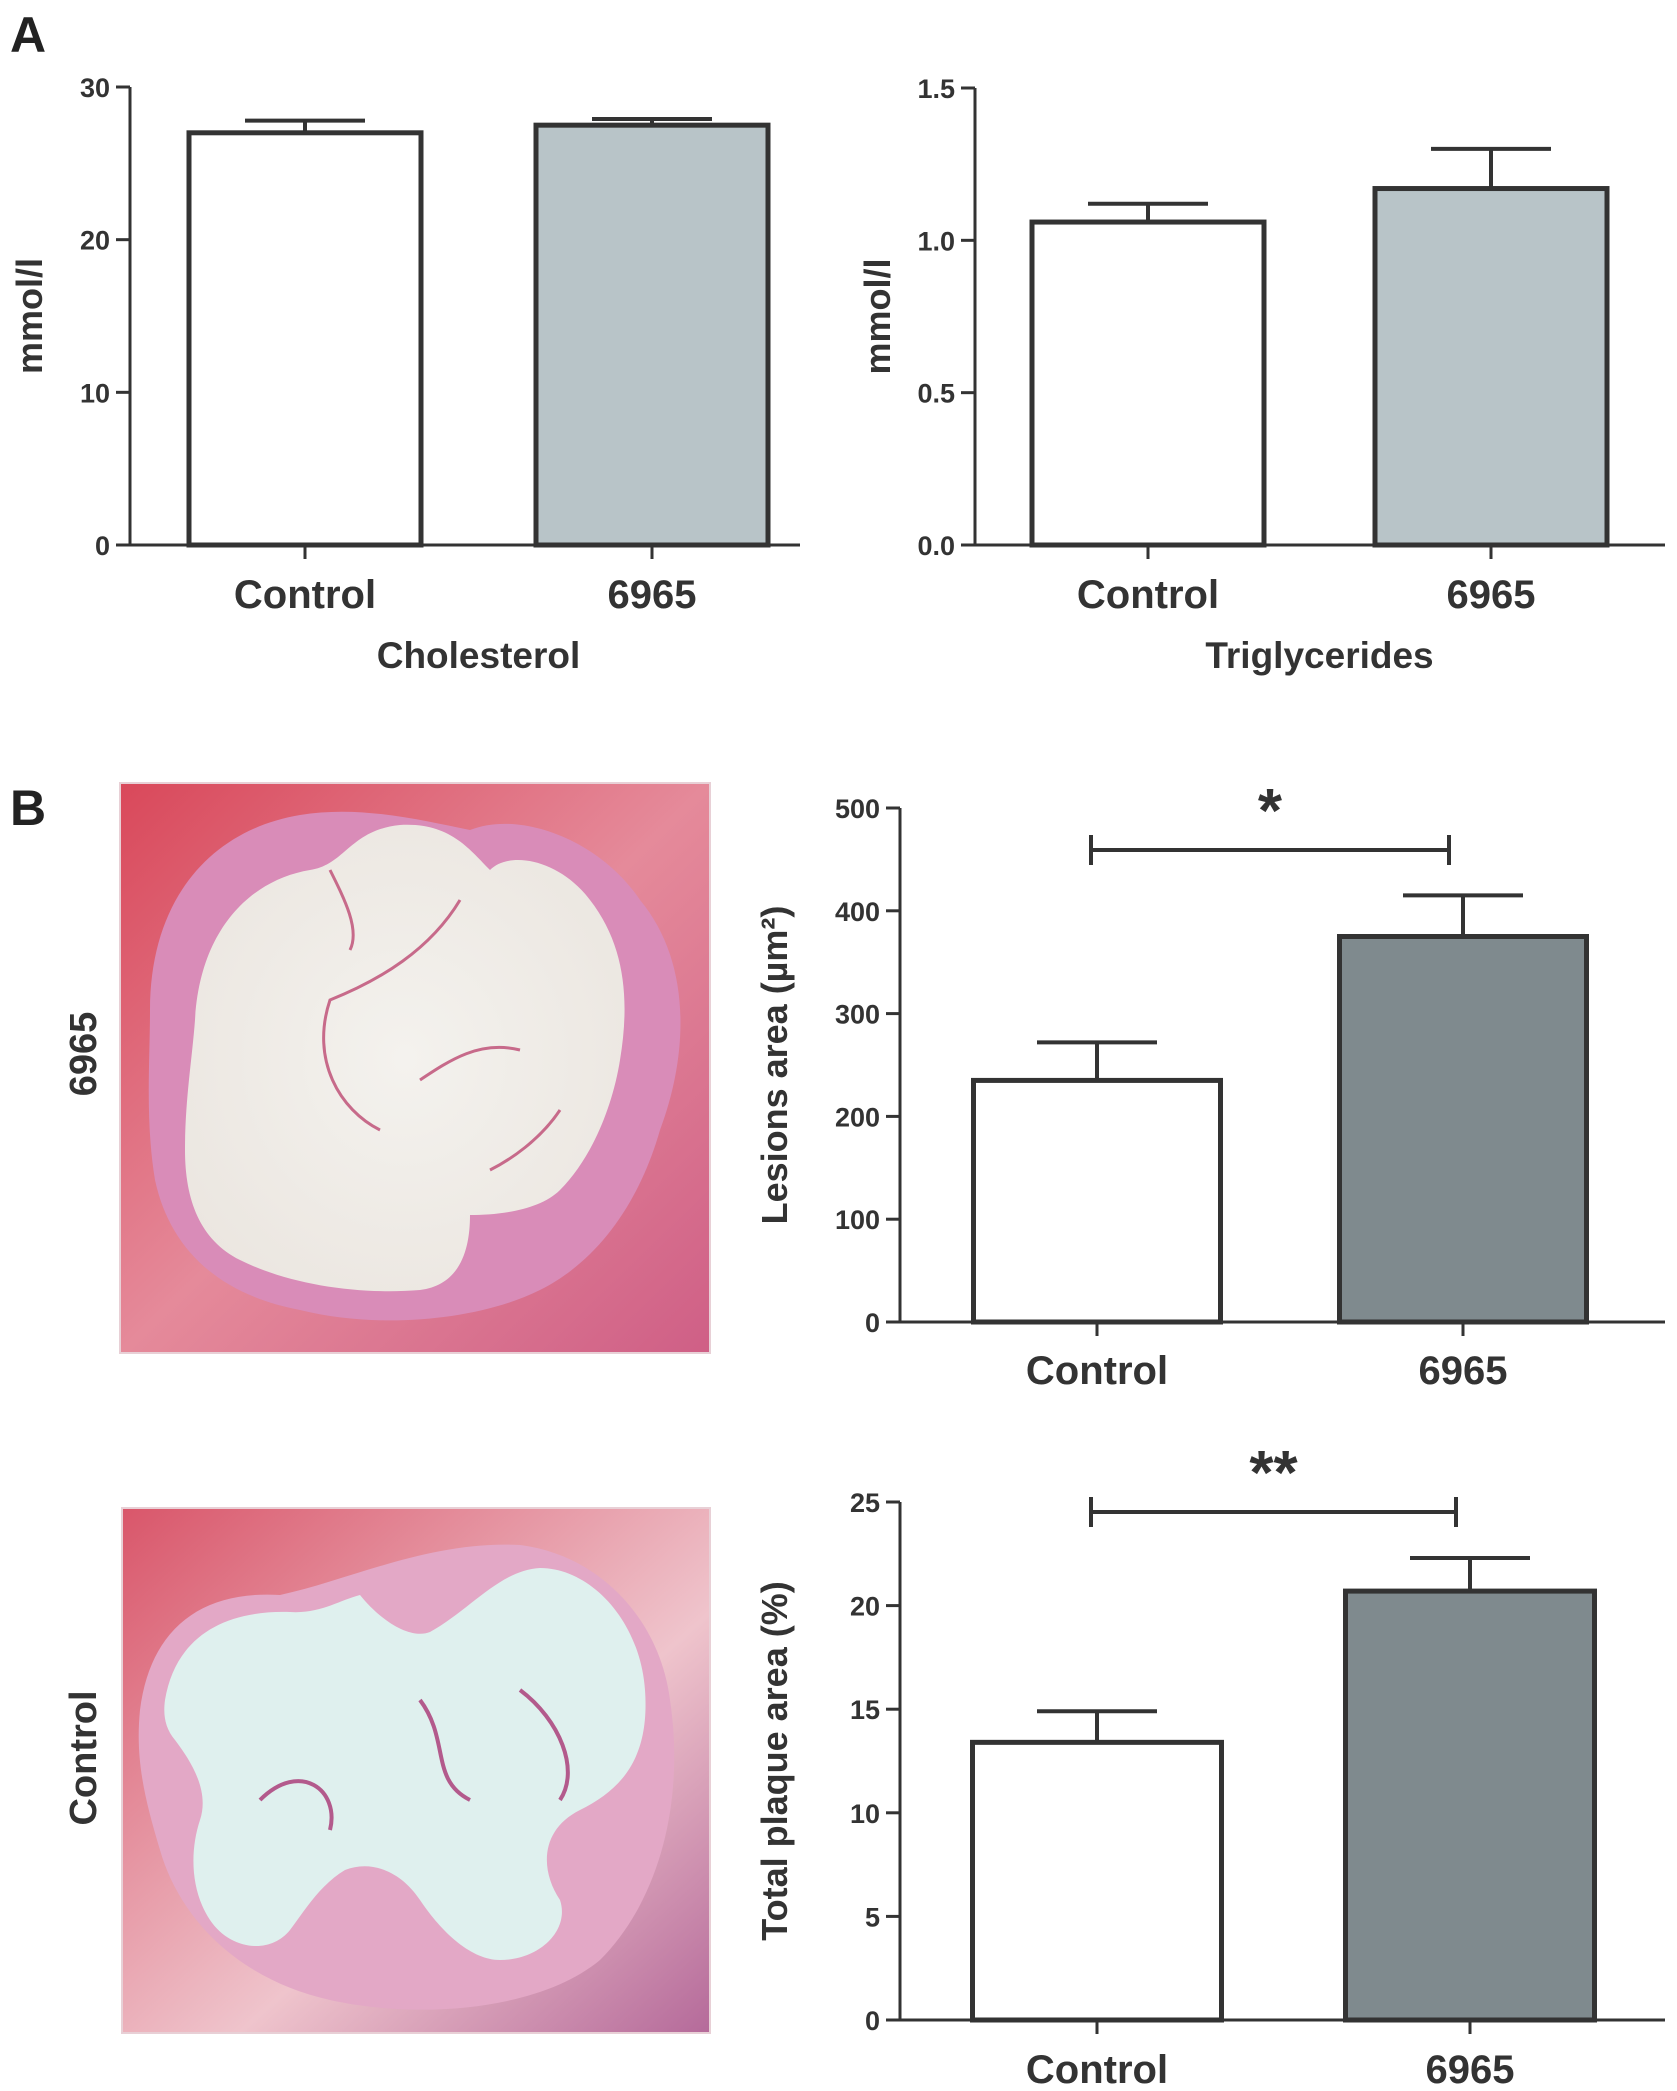  Describe the element at coordinates (95, 88) in the screenshot. I see `y-tick-label: 30` at that location.